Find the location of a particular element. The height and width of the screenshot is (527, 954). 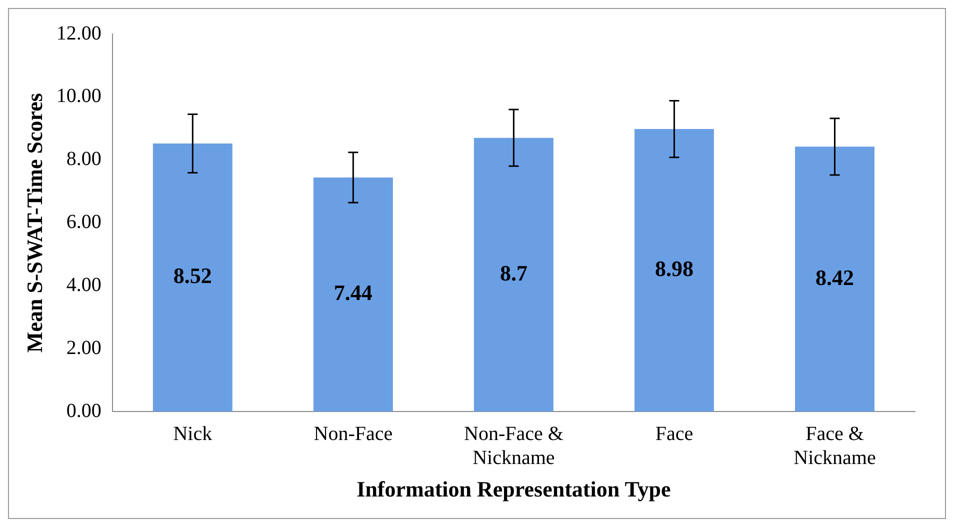

data-label: 7.44 is located at coordinates (353, 293).